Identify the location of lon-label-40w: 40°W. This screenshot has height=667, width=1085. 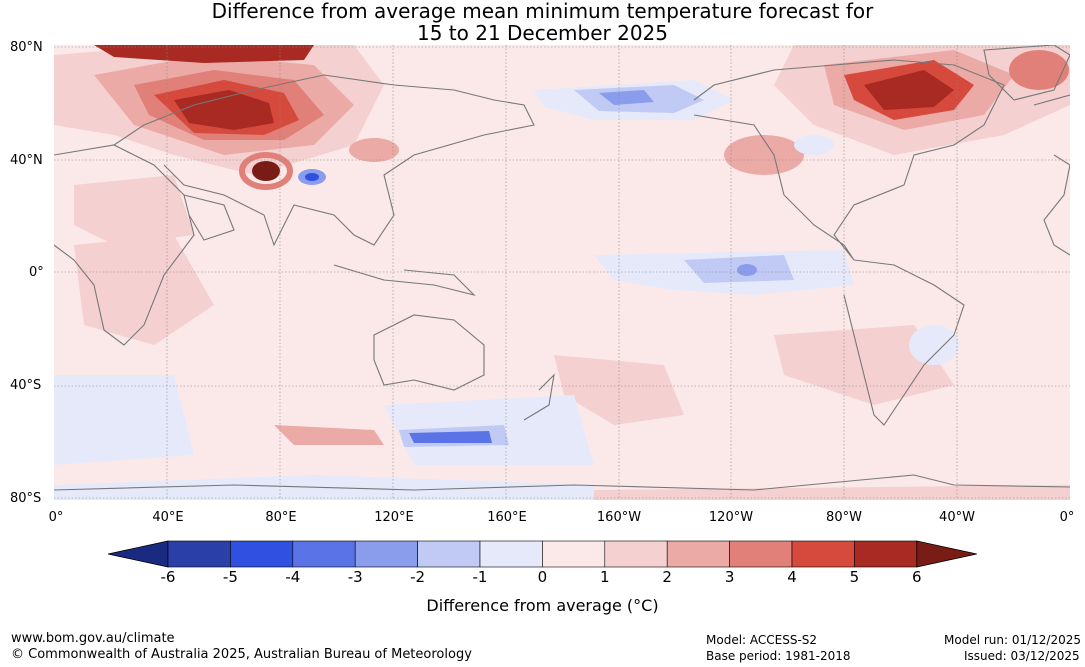
(957, 517).